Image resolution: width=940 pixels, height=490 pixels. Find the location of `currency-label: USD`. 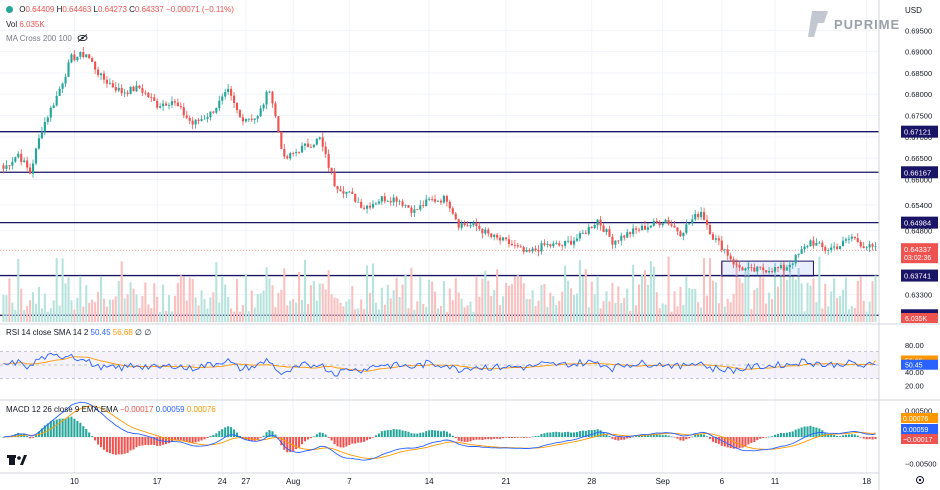

currency-label: USD is located at coordinates (913, 10).